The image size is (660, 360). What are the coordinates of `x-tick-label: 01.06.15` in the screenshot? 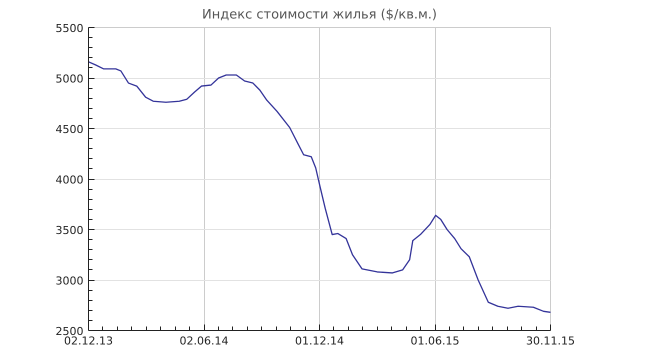 It's located at (435, 341).